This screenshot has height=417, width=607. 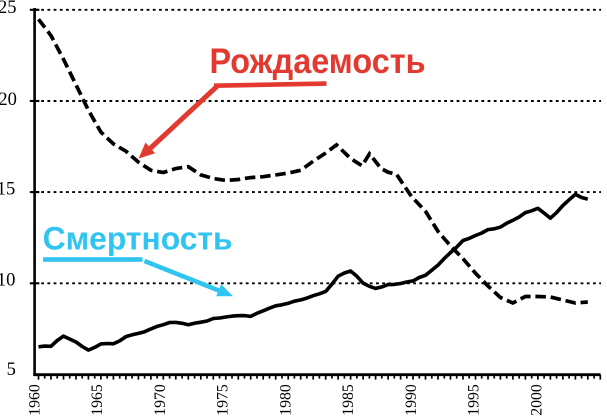 What do you see at coordinates (536, 400) in the screenshot?
I see `svg-text: 2000` at bounding box center [536, 400].